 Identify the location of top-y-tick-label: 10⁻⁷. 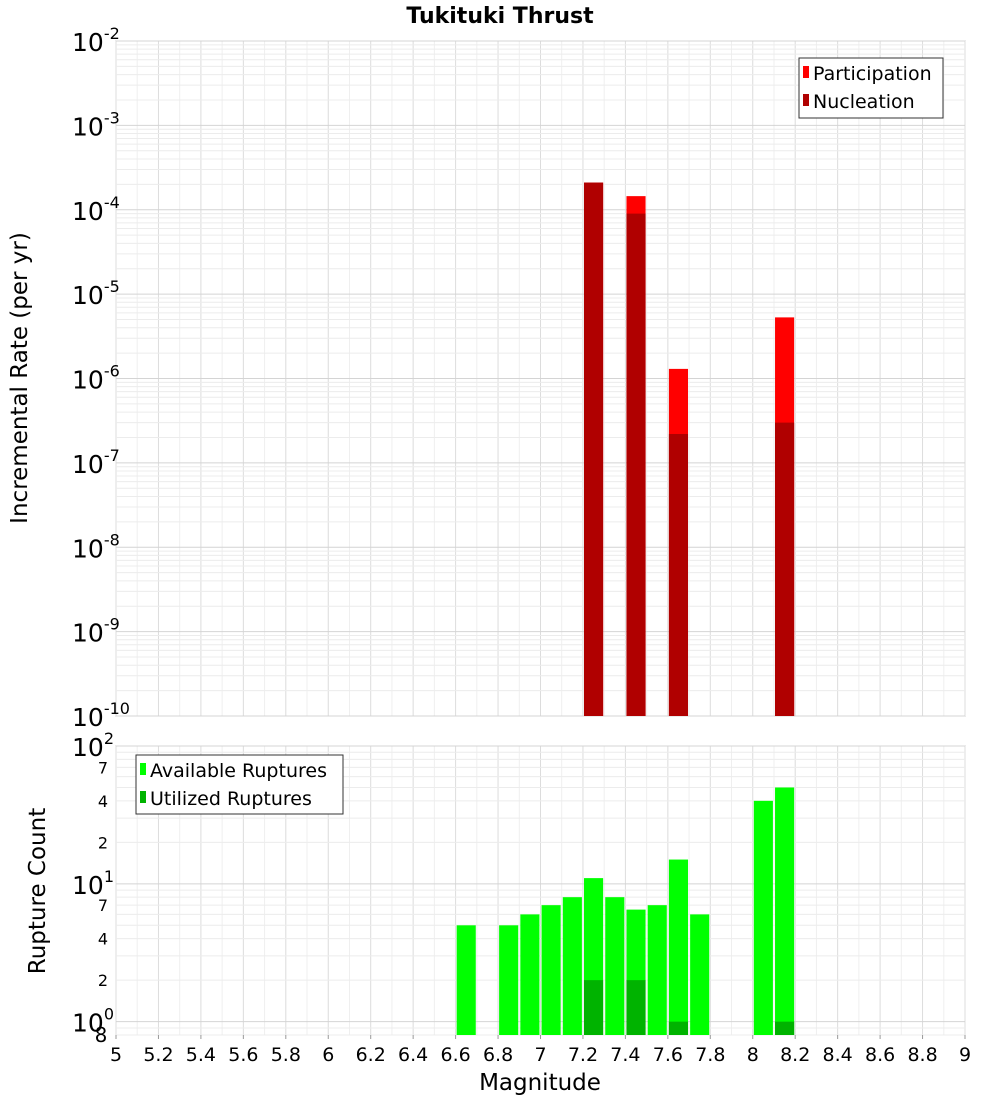
(96, 462).